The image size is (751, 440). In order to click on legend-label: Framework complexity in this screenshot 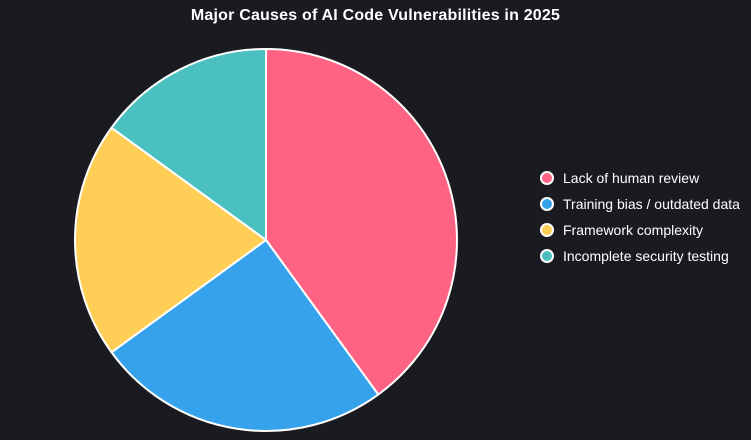, I will do `click(633, 230)`.